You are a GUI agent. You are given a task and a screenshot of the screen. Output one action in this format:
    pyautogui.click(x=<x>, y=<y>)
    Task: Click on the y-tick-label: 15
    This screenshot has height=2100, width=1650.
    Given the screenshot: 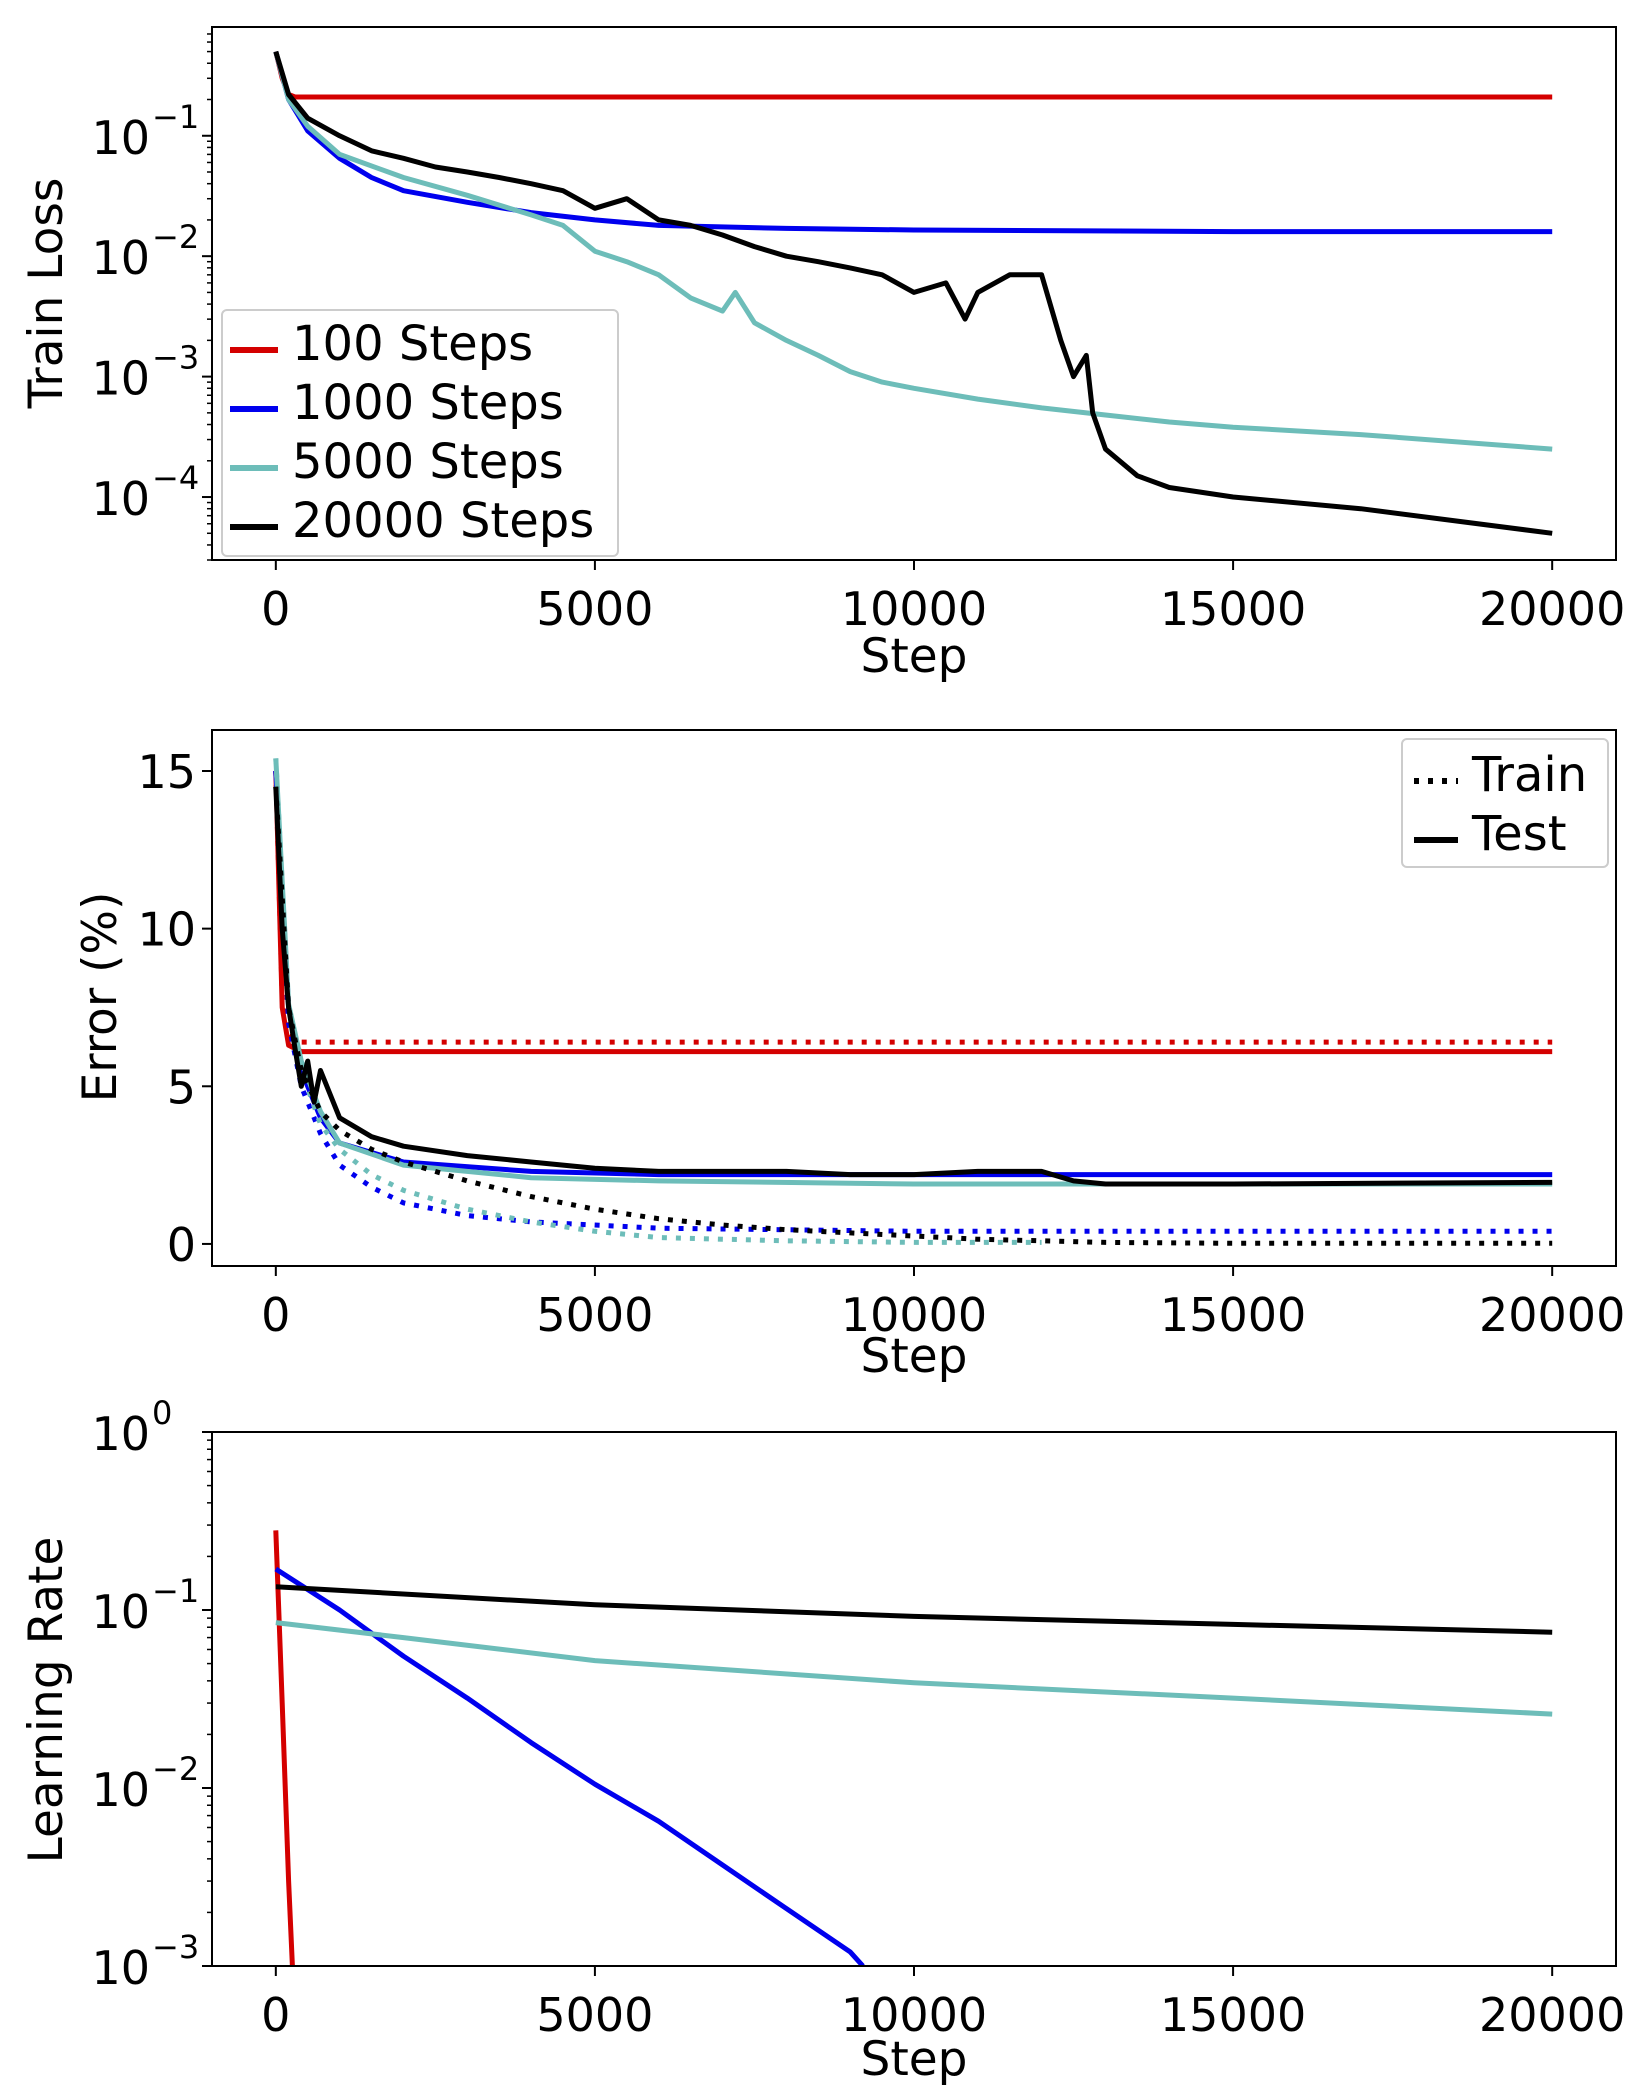 What is the action you would take?
    pyautogui.click(x=166, y=772)
    